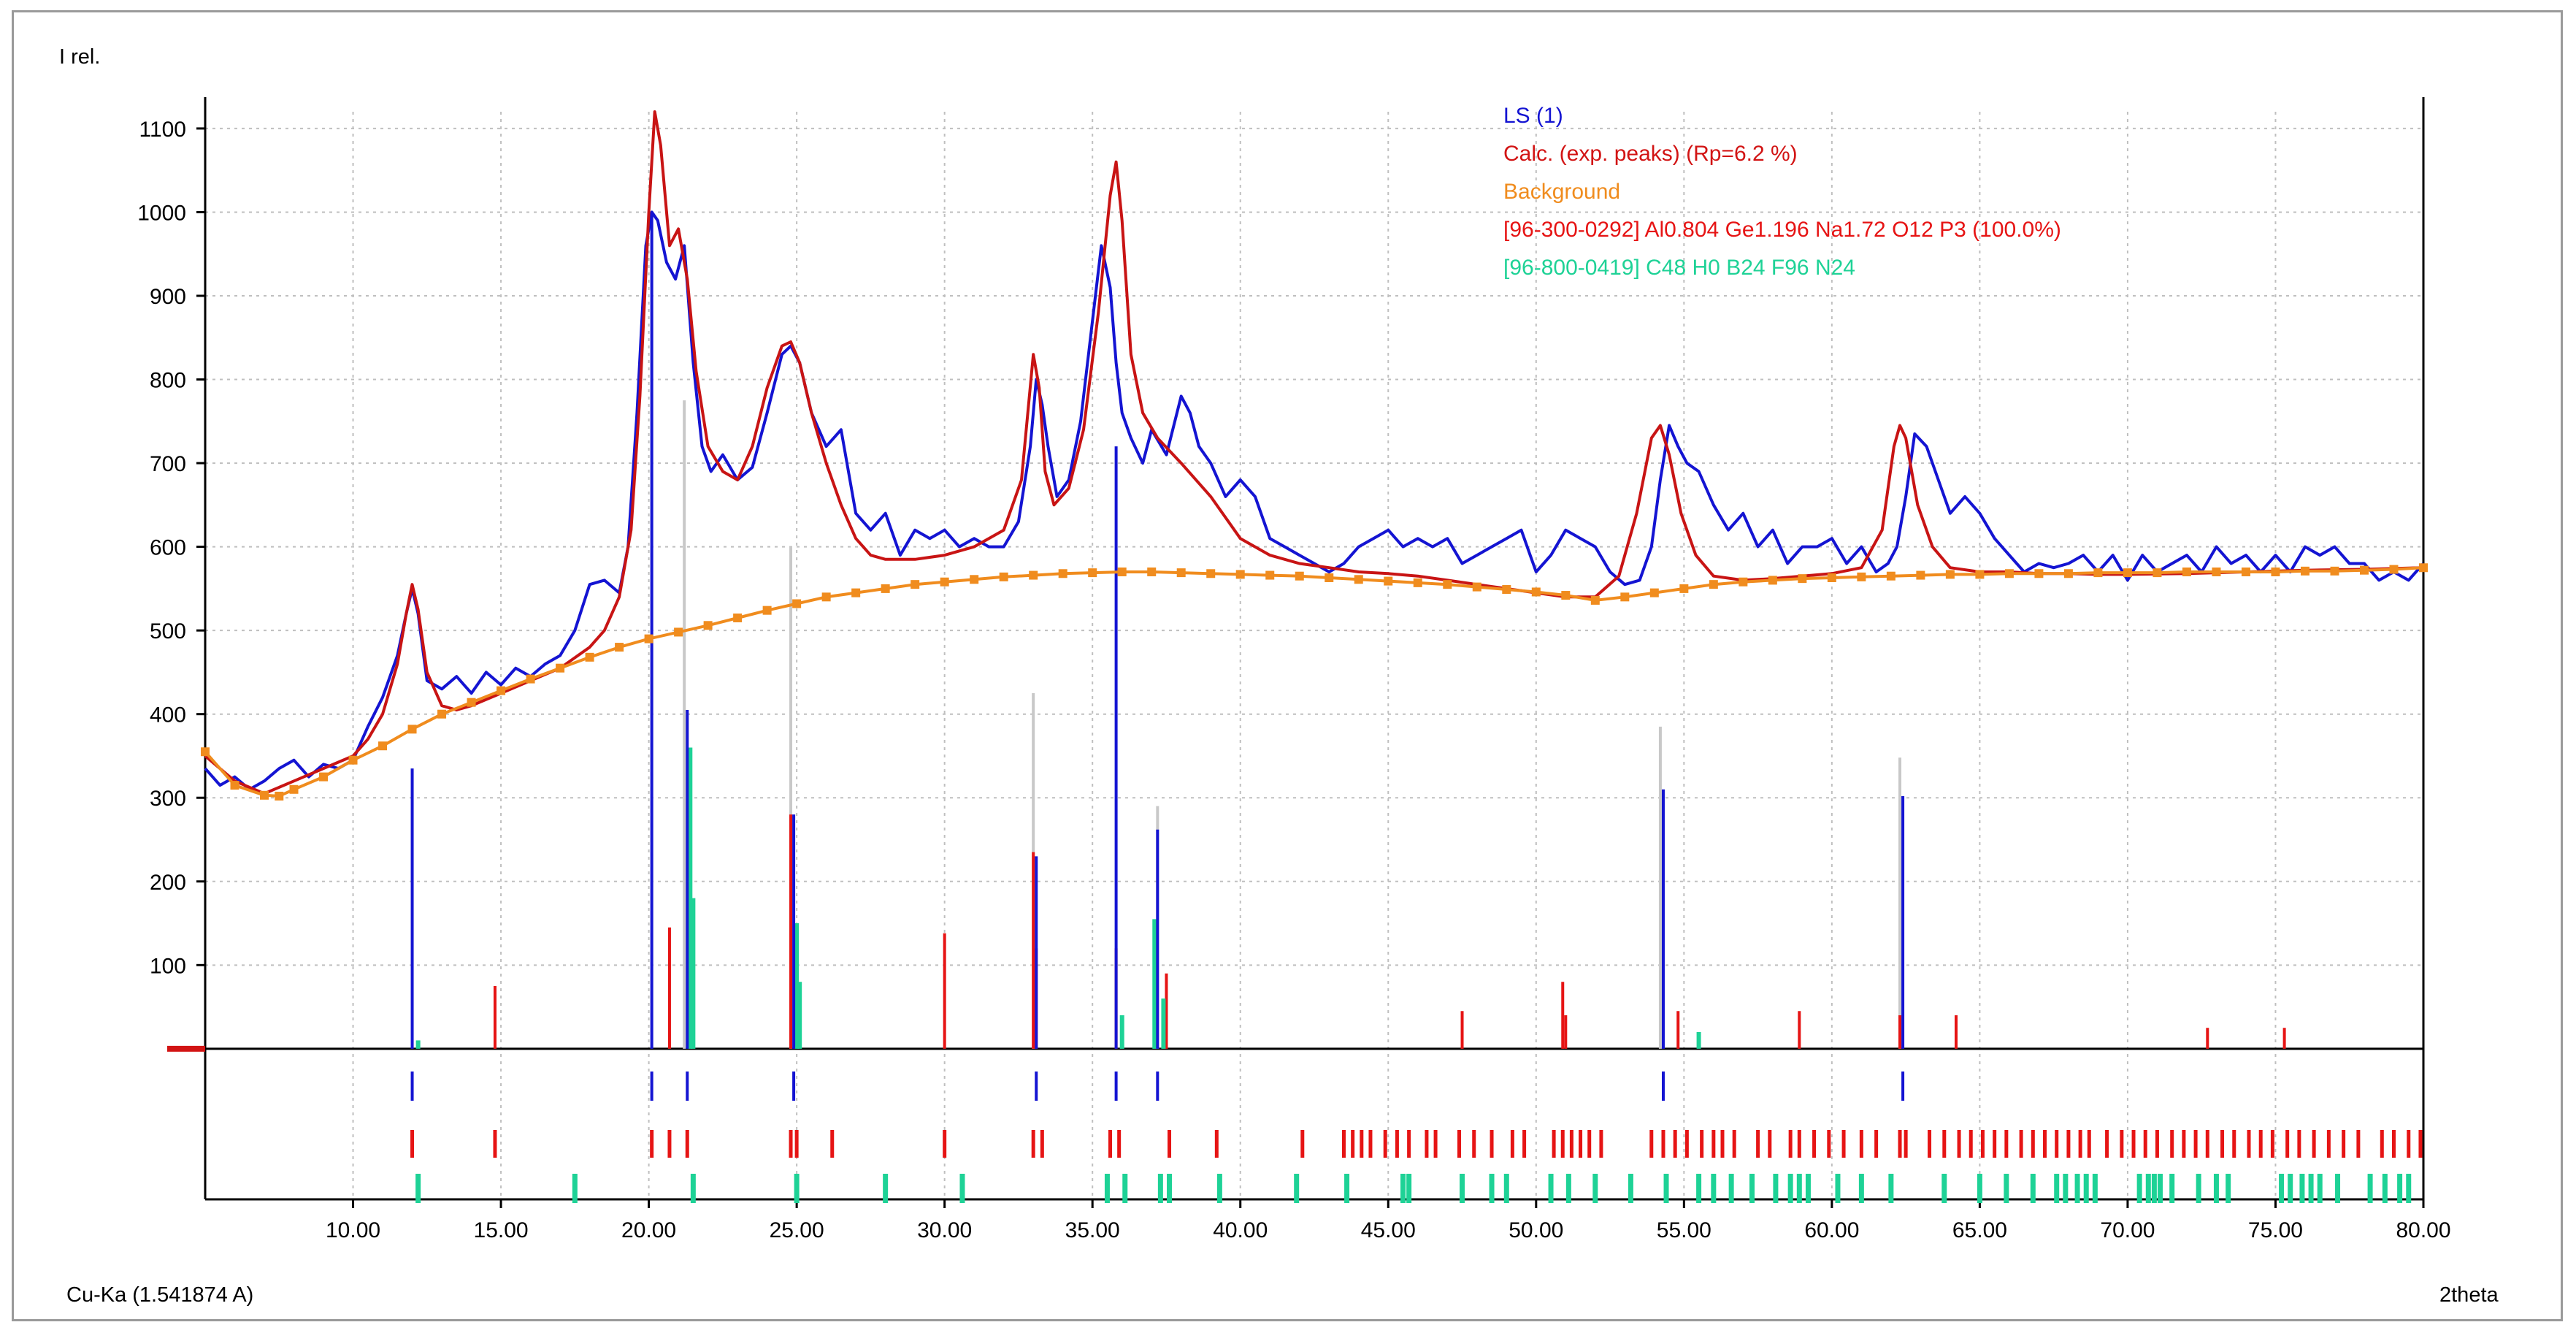  Describe the element at coordinates (1240, 1230) in the screenshot. I see `x-tick-label-6: 40.00` at that location.